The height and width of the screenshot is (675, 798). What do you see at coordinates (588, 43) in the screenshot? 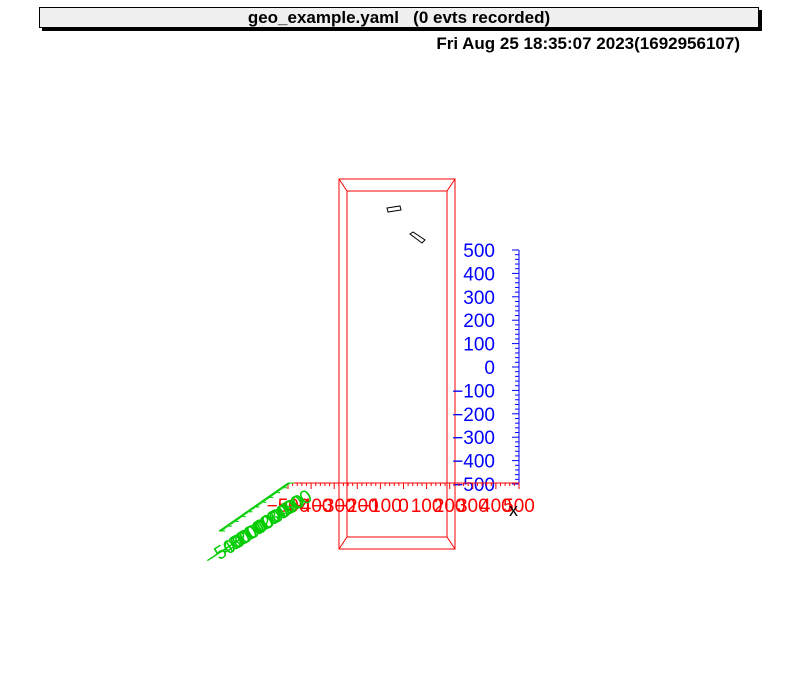
I see `timestamp-label: Fri Aug 25 18:35:07 2023(1692956107)` at bounding box center [588, 43].